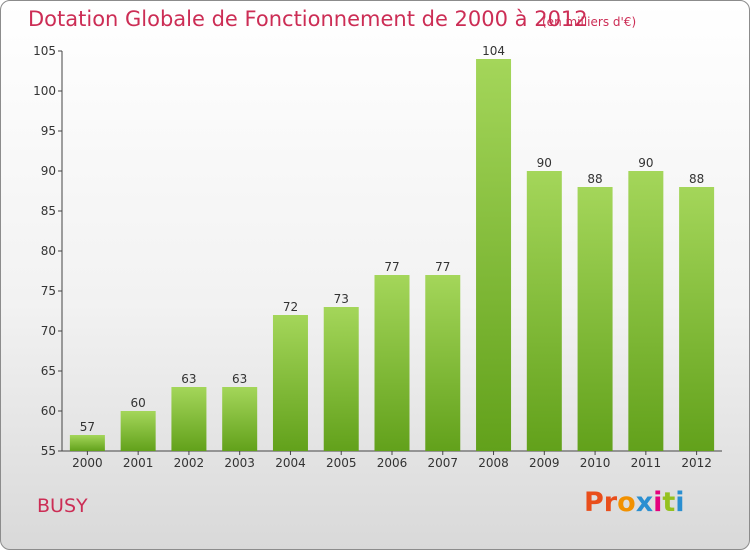 The image size is (750, 550). What do you see at coordinates (442, 463) in the screenshot?
I see `x-tick-label: 2007` at bounding box center [442, 463].